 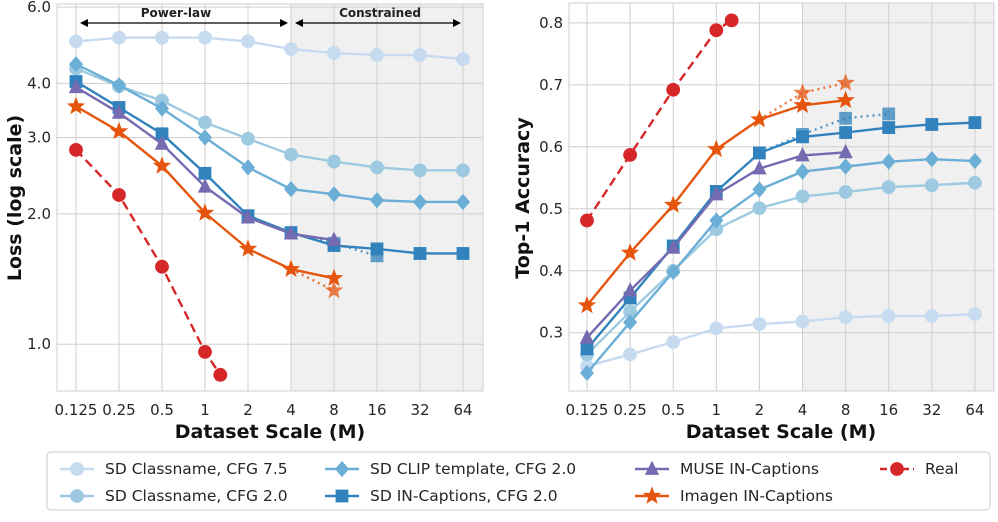 I want to click on y-tick-label: 3.0, so click(x=39, y=138).